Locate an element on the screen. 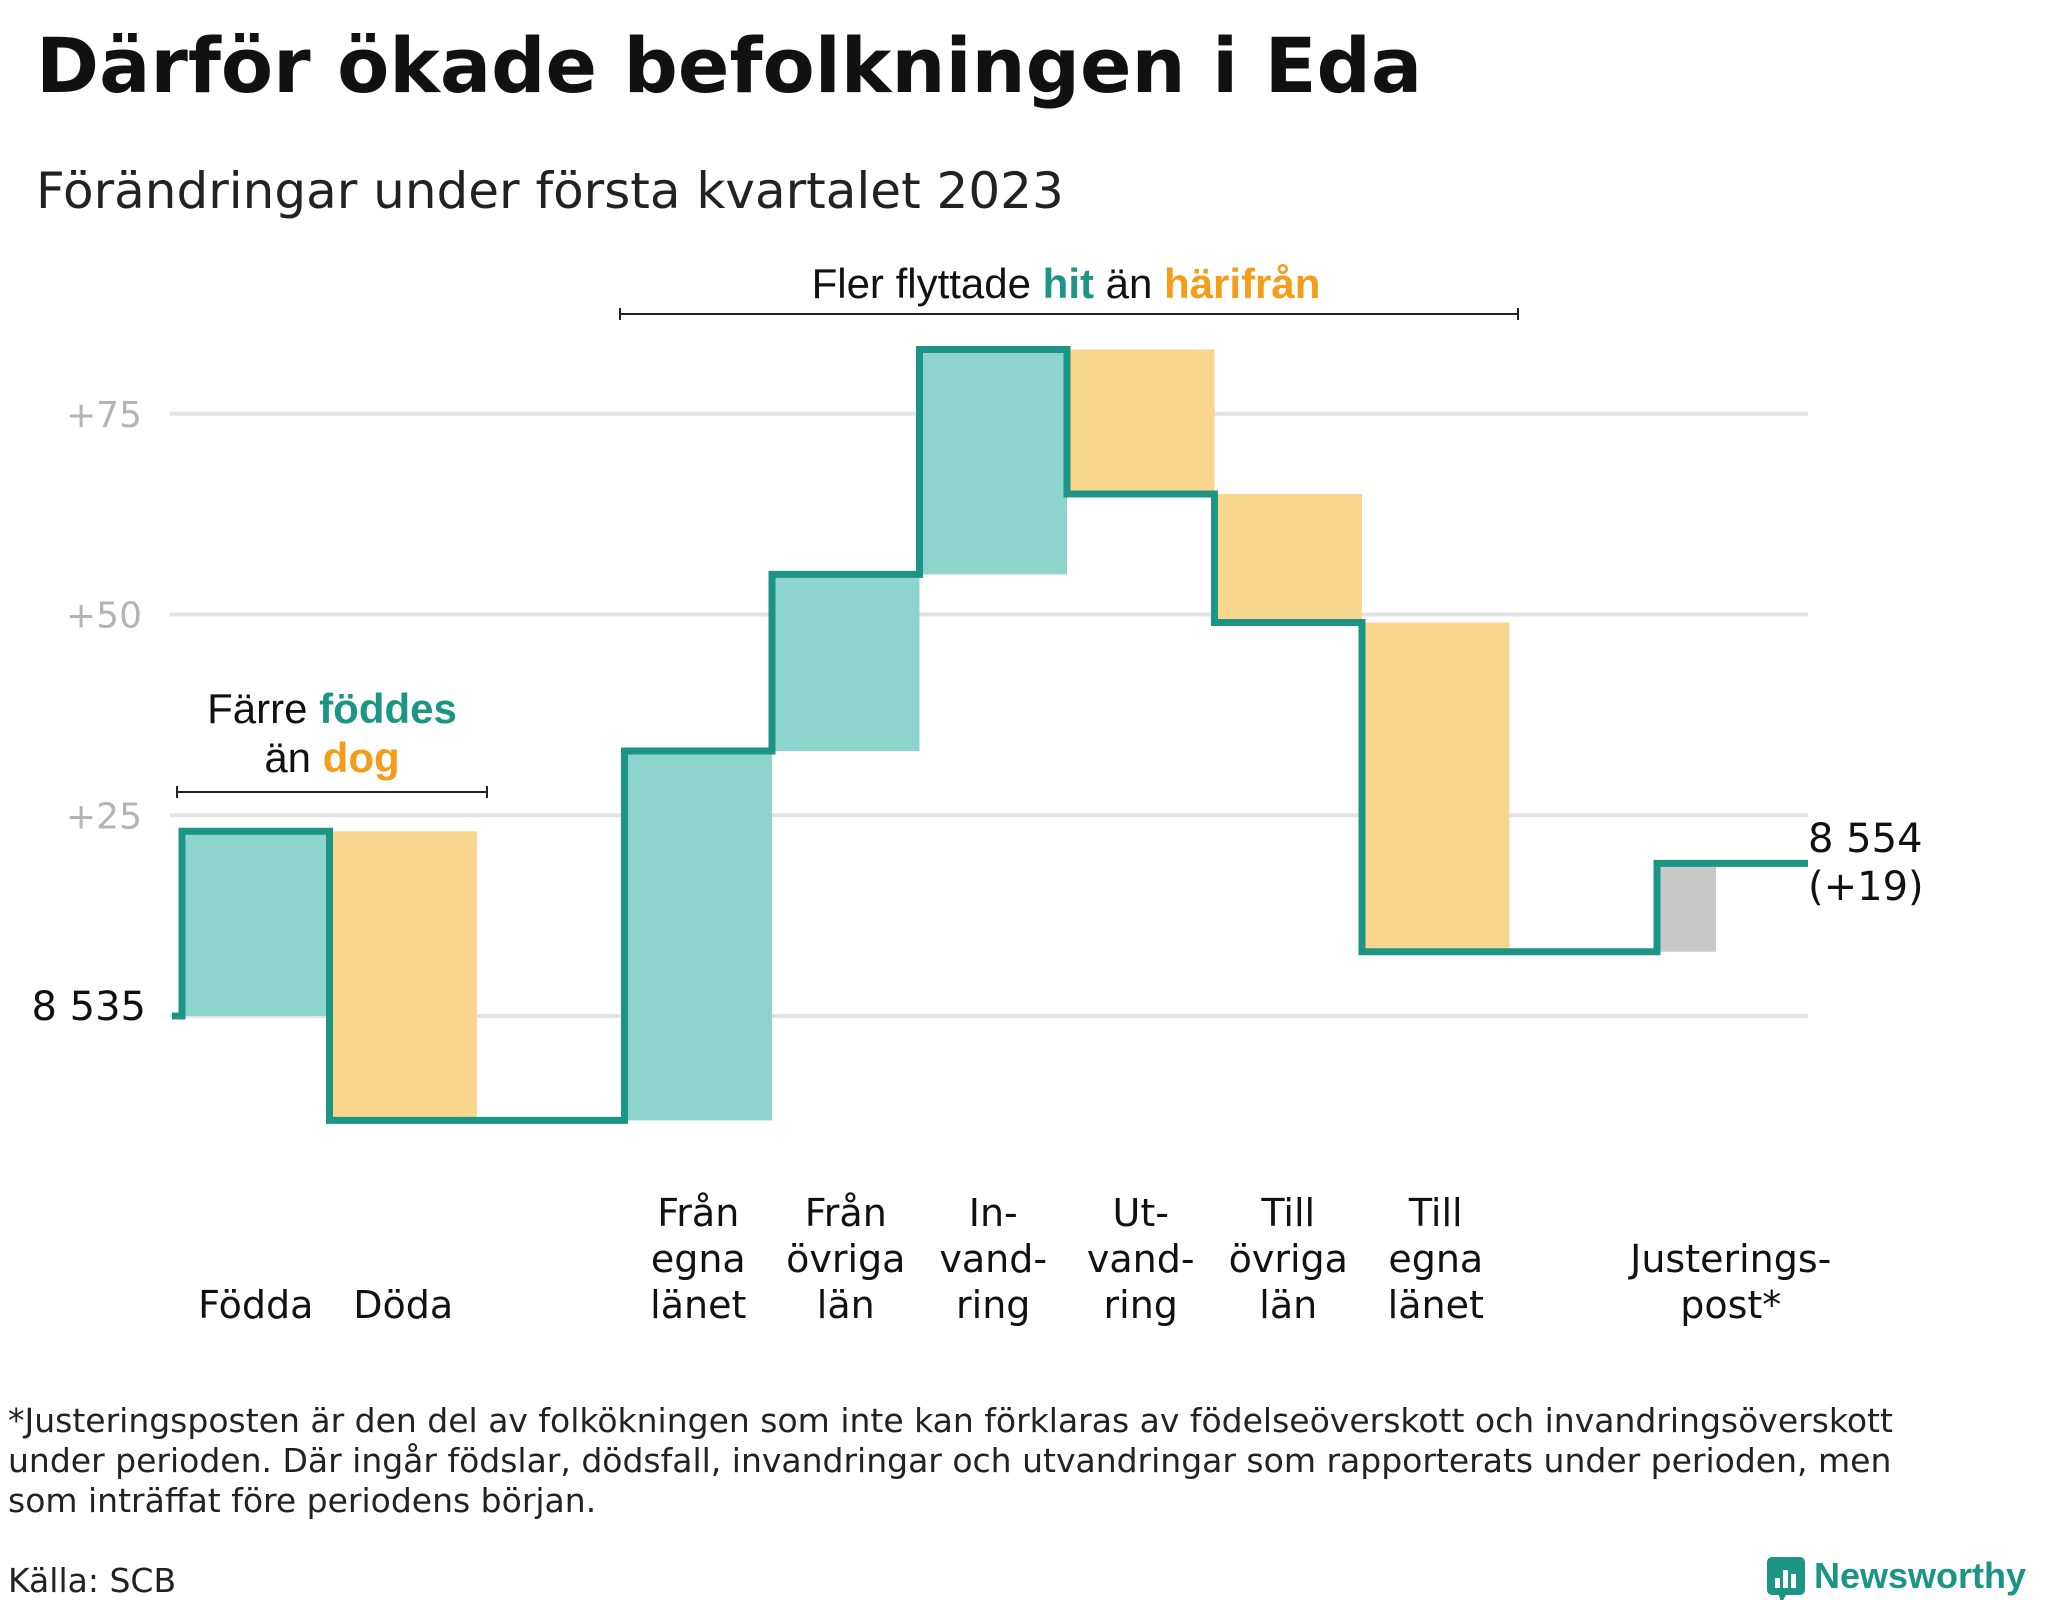 This screenshot has width=2048, height=1600. x-label-10-0: Justerings- is located at coordinates (1729, 1259).